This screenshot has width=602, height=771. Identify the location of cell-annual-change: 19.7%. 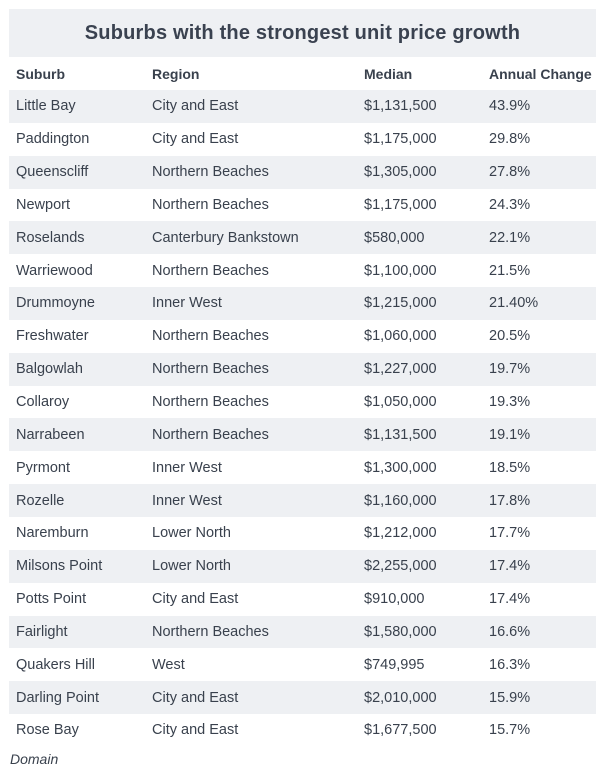
(510, 369).